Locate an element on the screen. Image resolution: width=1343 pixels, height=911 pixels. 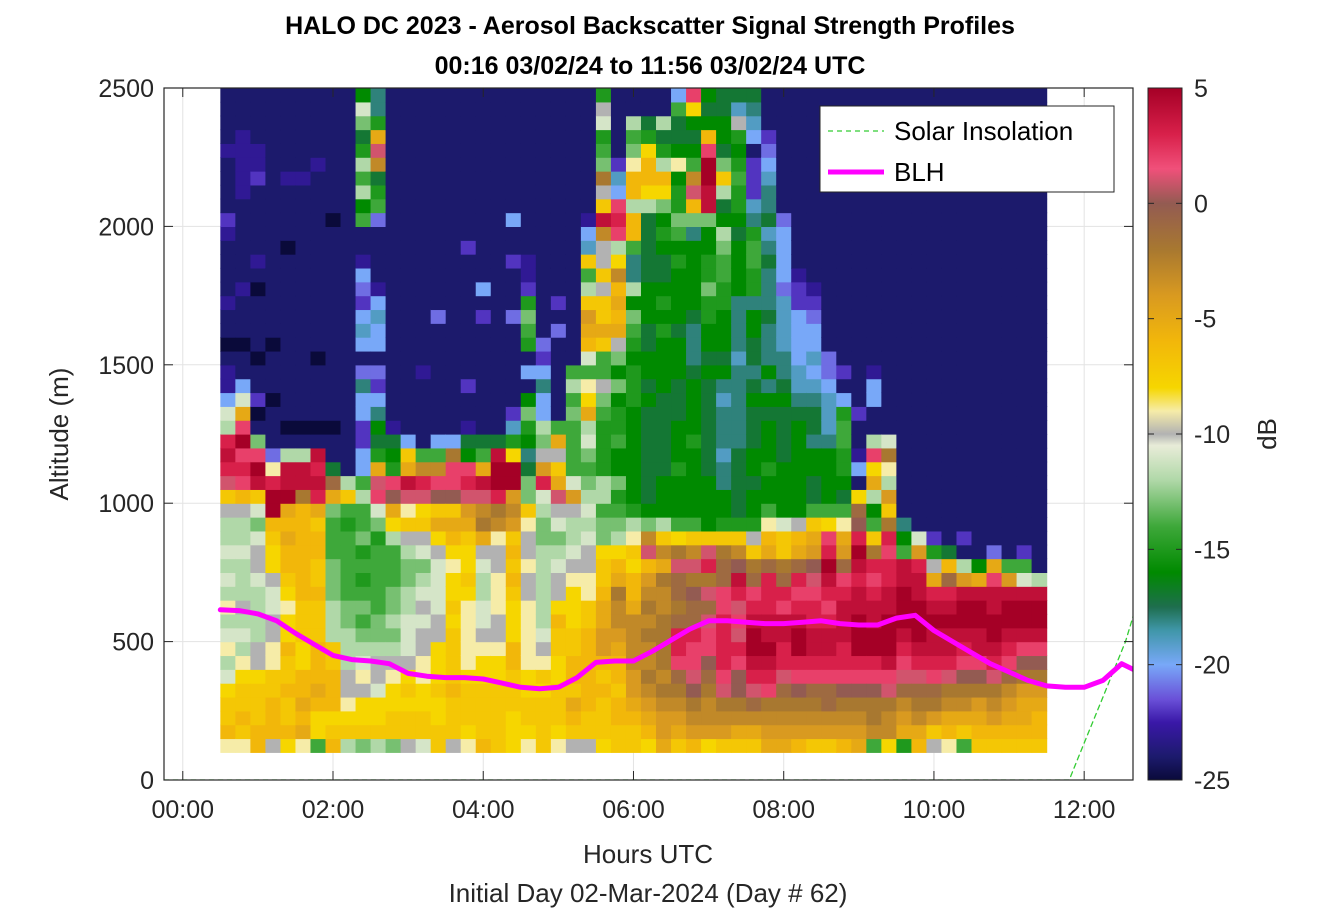
colorbar-tick-label: -5 is located at coordinates (1205, 320).